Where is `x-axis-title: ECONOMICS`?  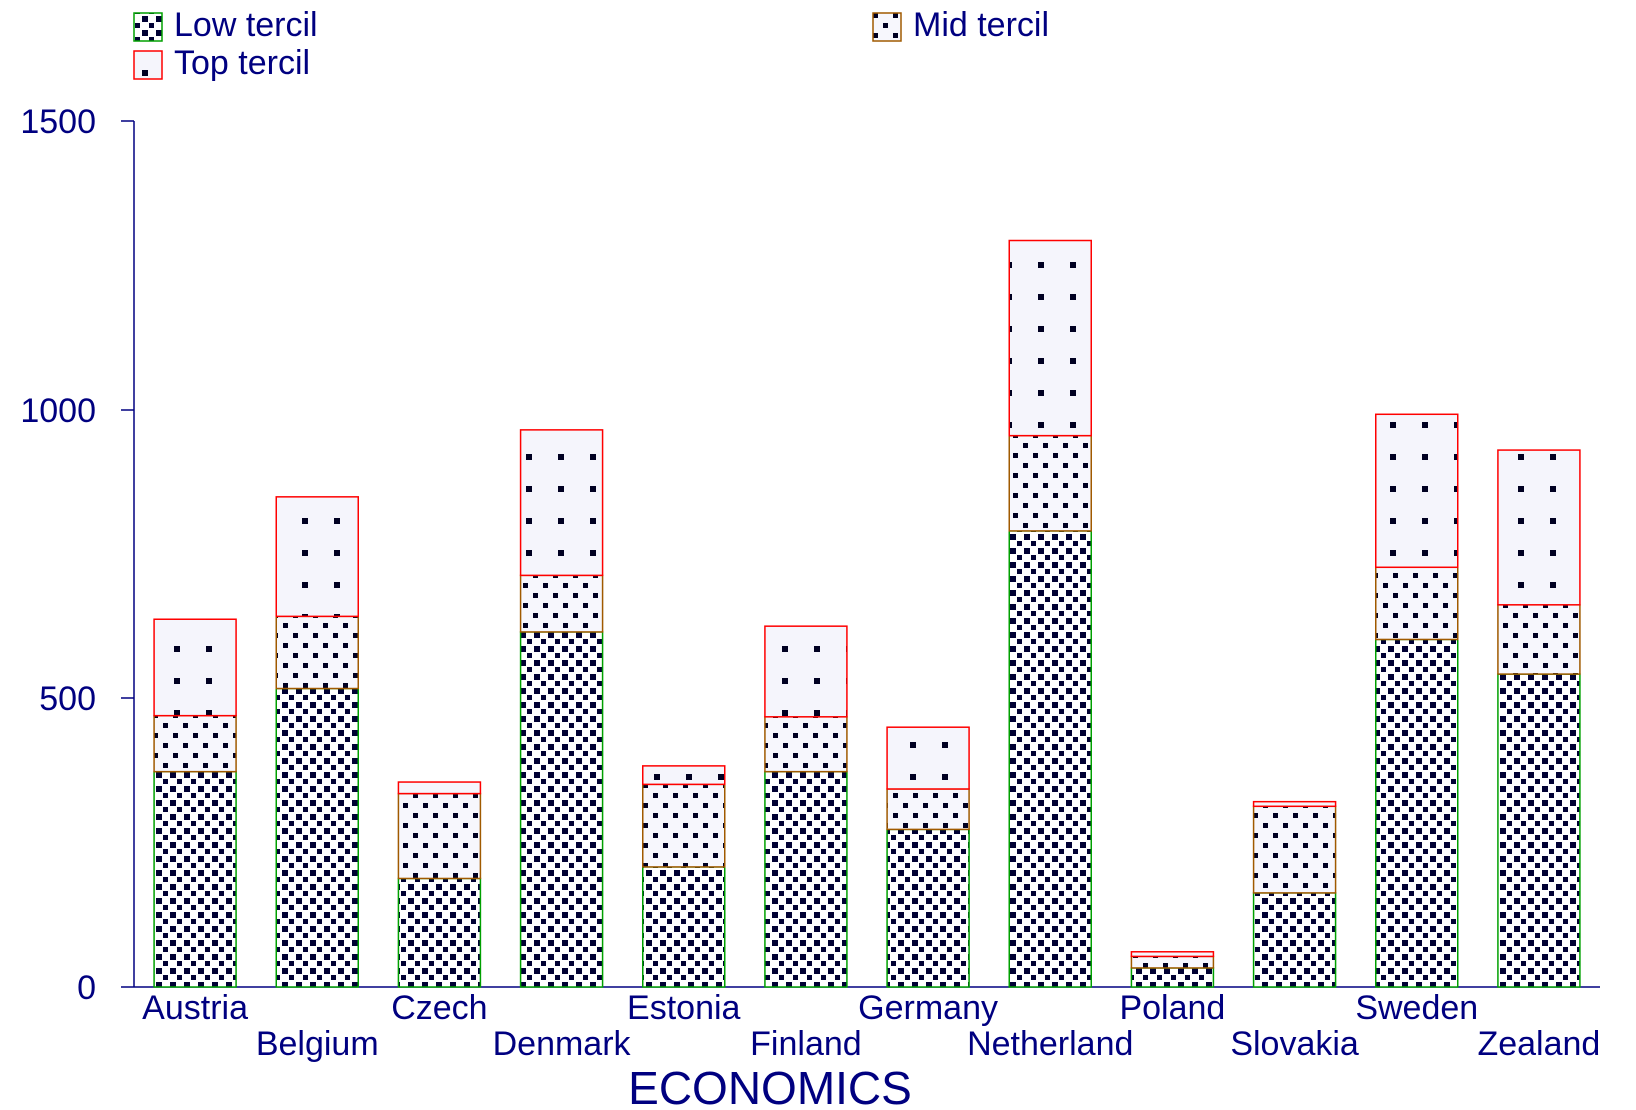 x-axis-title: ECONOMICS is located at coordinates (770, 1086).